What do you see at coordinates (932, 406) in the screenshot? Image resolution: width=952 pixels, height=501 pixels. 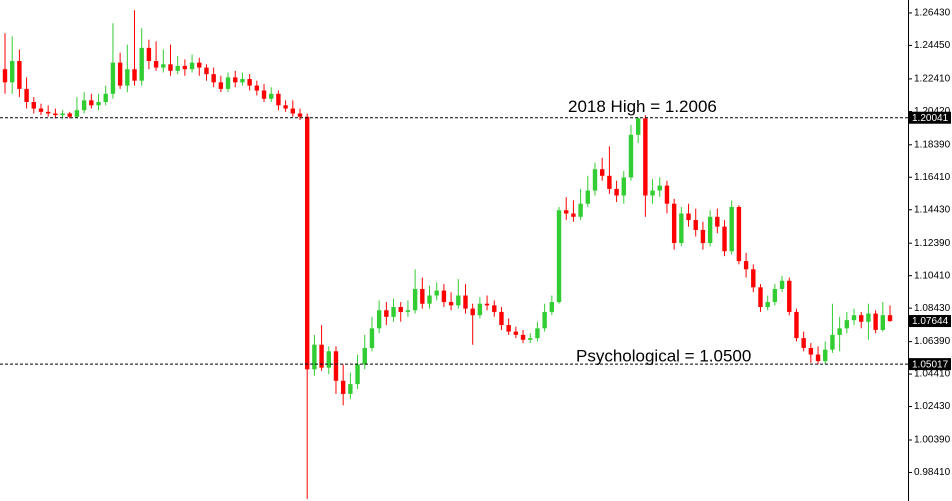 I see `y-tick-label: 1.02430` at bounding box center [932, 406].